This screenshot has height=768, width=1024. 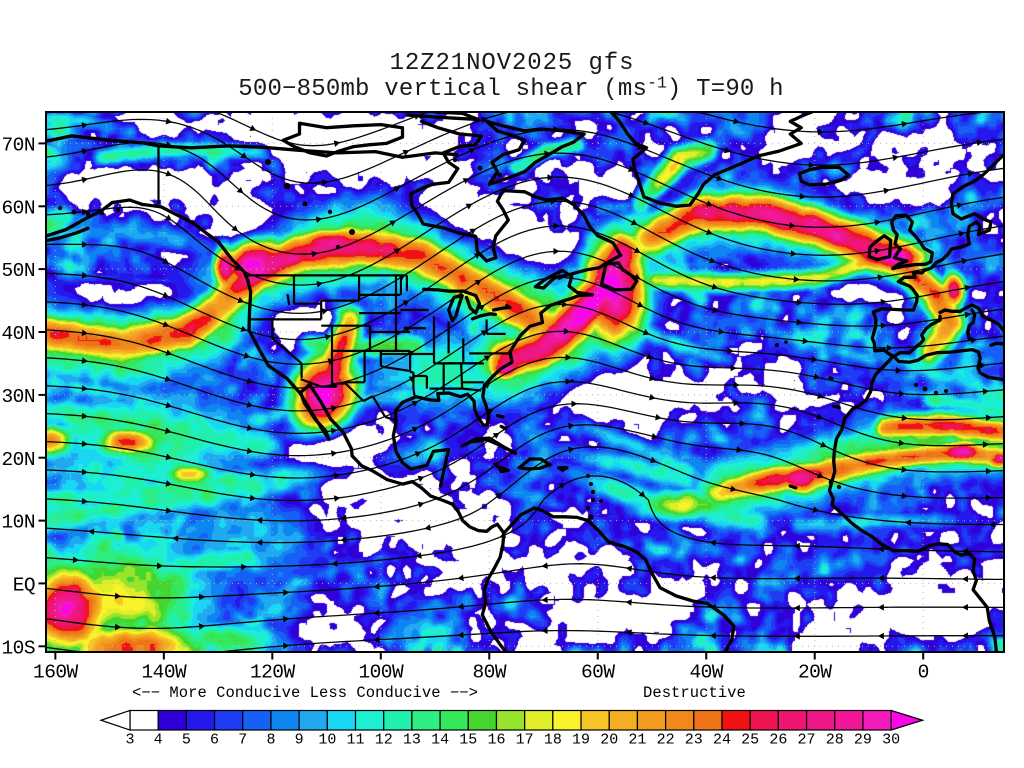 I want to click on svg-text: 18, so click(x=553, y=740).